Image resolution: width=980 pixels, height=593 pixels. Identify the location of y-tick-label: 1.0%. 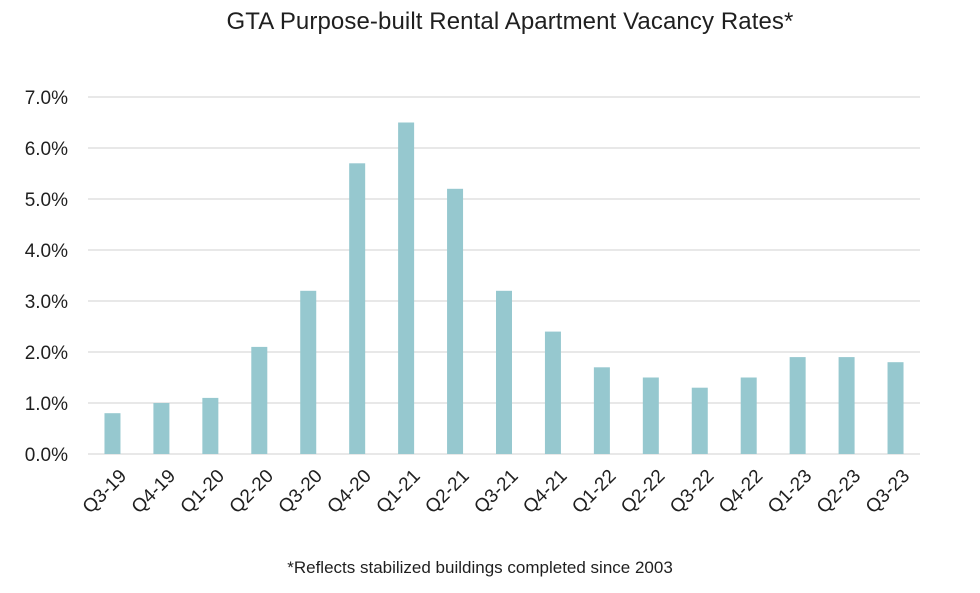
(46, 404).